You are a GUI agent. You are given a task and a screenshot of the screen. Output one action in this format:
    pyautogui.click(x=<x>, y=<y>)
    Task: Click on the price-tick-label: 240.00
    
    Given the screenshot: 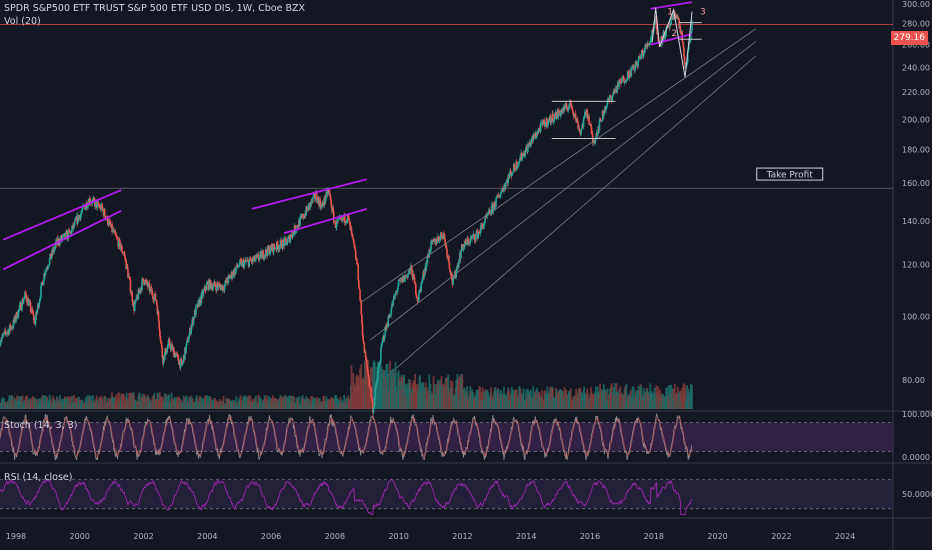 What is the action you would take?
    pyautogui.click(x=916, y=67)
    